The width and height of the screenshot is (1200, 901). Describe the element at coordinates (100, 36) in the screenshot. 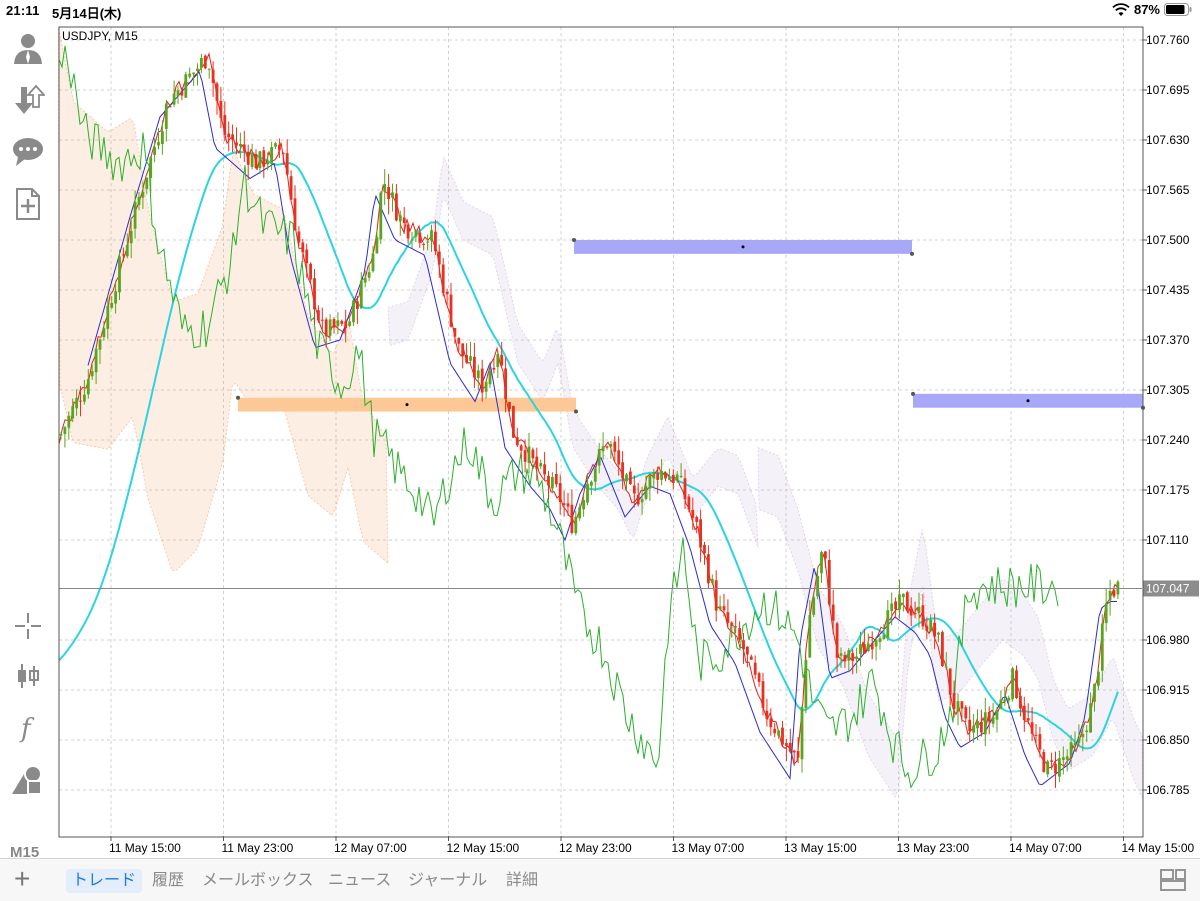

I see `chart-symbol-title: USDJPY, M15` at that location.